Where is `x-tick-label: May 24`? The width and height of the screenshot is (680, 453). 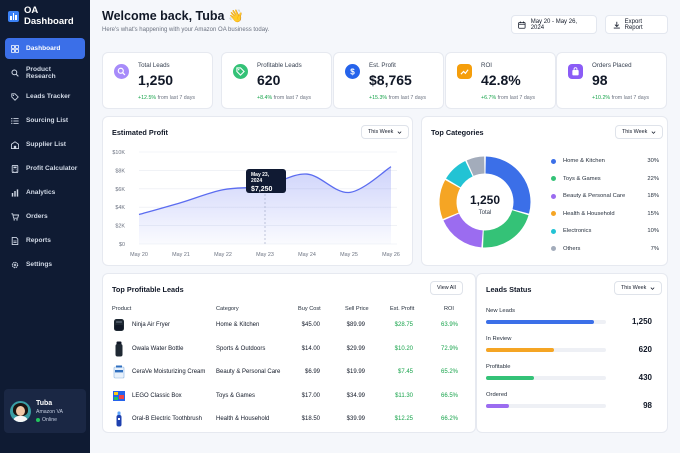 x-tick-label: May 24 is located at coordinates (307, 255).